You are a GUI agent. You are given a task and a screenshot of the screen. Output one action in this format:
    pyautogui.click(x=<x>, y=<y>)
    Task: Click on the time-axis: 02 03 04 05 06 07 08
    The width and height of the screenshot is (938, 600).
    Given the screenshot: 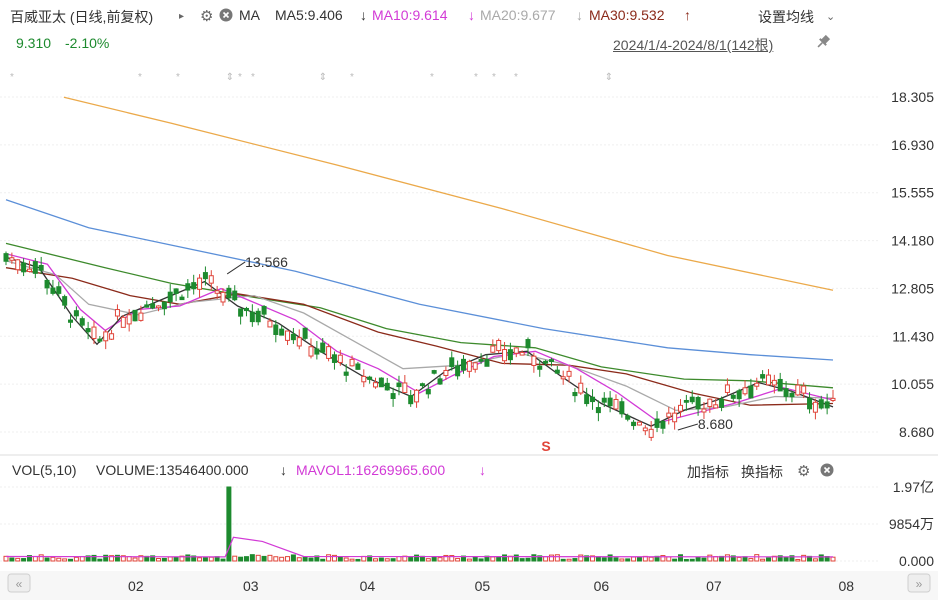 What is the action you would take?
    pyautogui.click(x=491, y=586)
    